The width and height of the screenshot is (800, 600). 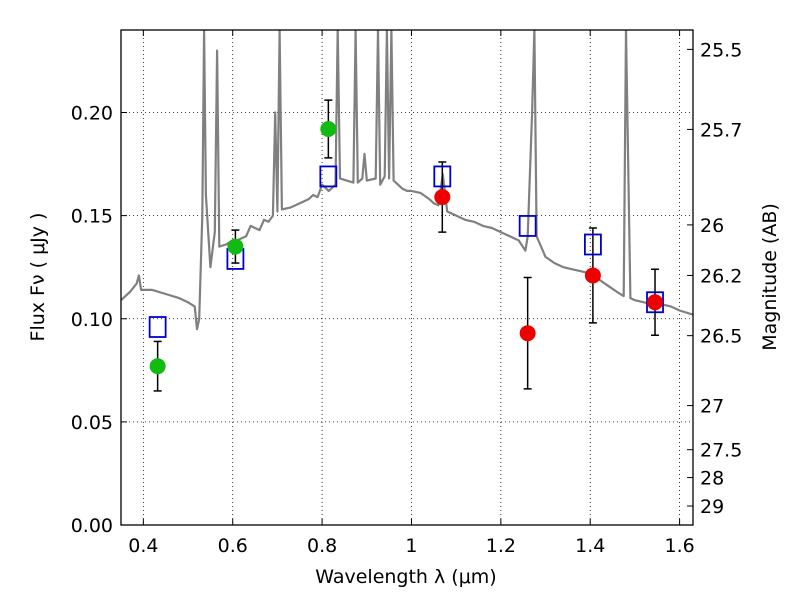 What do you see at coordinates (92, 423) in the screenshot?
I see `y-tick-label: 0.05` at bounding box center [92, 423].